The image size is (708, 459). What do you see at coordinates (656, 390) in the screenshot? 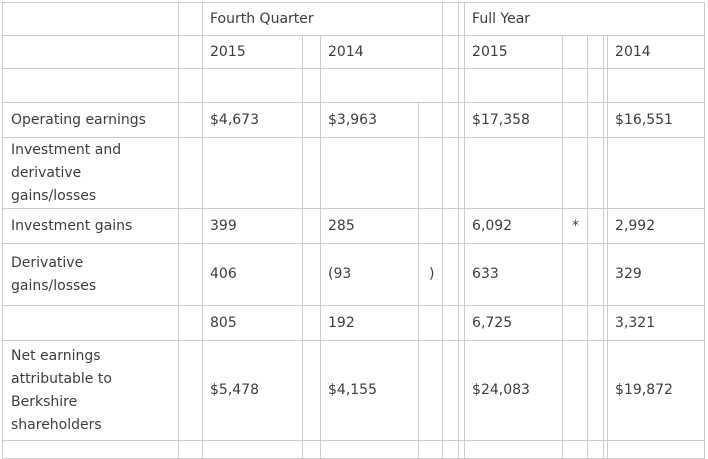
I see `value-cell: $19,872` at bounding box center [656, 390].